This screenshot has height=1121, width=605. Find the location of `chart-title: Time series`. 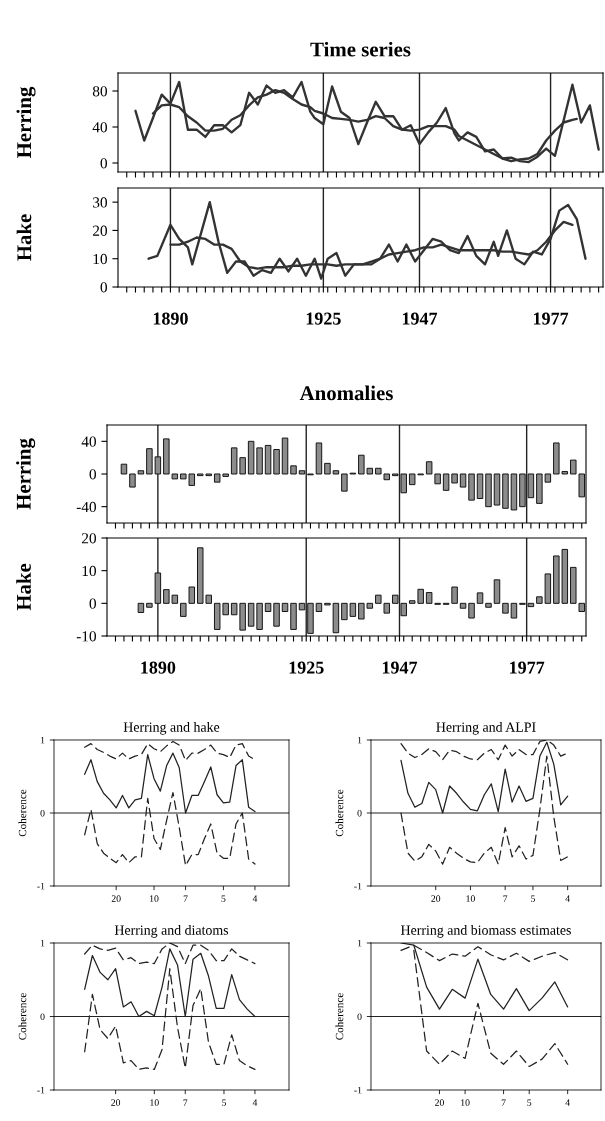

chart-title: Time series is located at coordinates (360, 49).